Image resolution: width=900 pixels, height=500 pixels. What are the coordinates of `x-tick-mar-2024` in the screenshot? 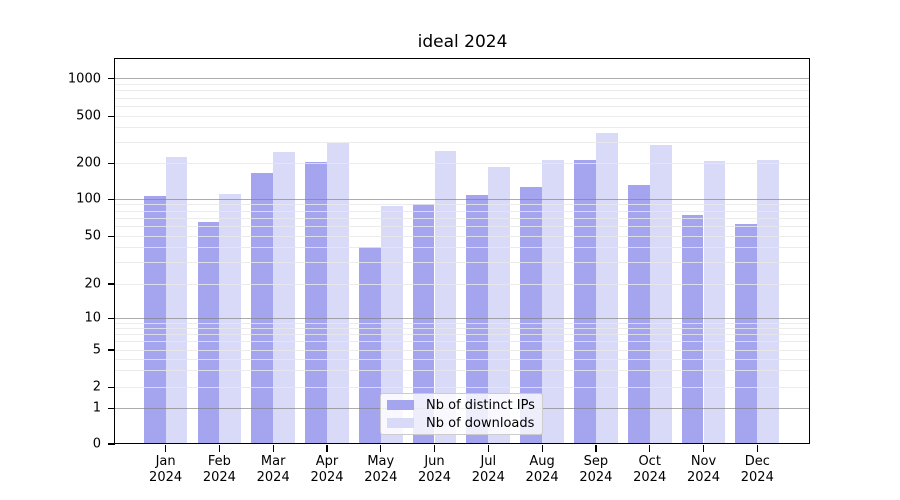 It's located at (273, 448).